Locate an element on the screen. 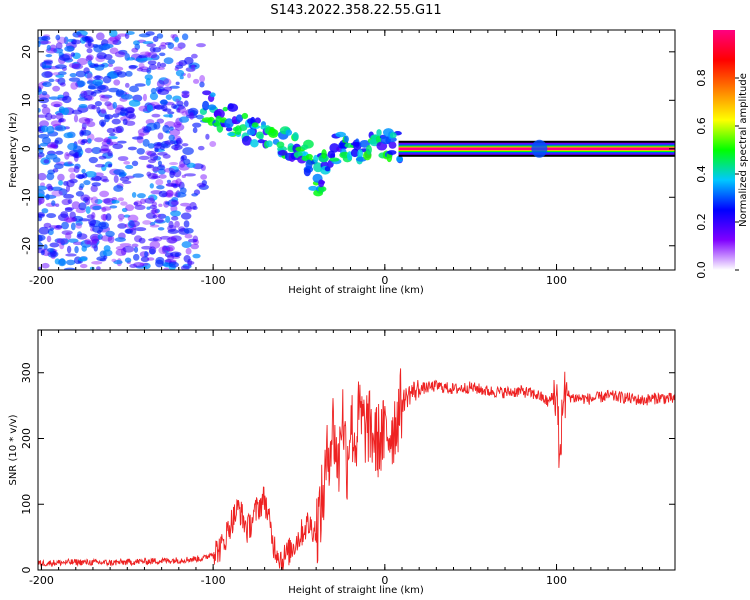 This screenshot has height=600, width=750. snr-y-axis-label: SNR (10 * v/v) is located at coordinates (13, 449).